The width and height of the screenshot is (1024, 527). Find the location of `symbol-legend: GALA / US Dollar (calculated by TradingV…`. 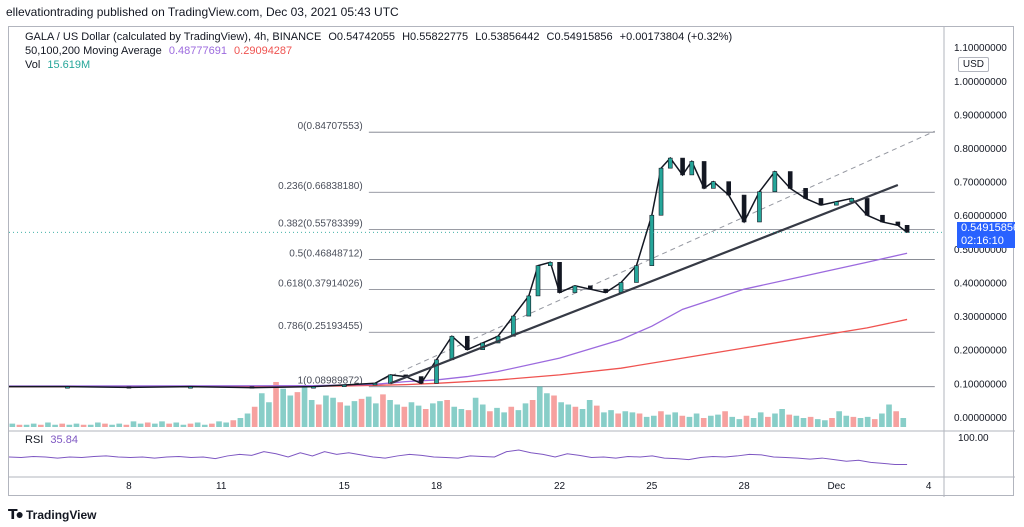

symbol-legend: GALA / US Dollar (calculated by TradingV… is located at coordinates (378, 37).